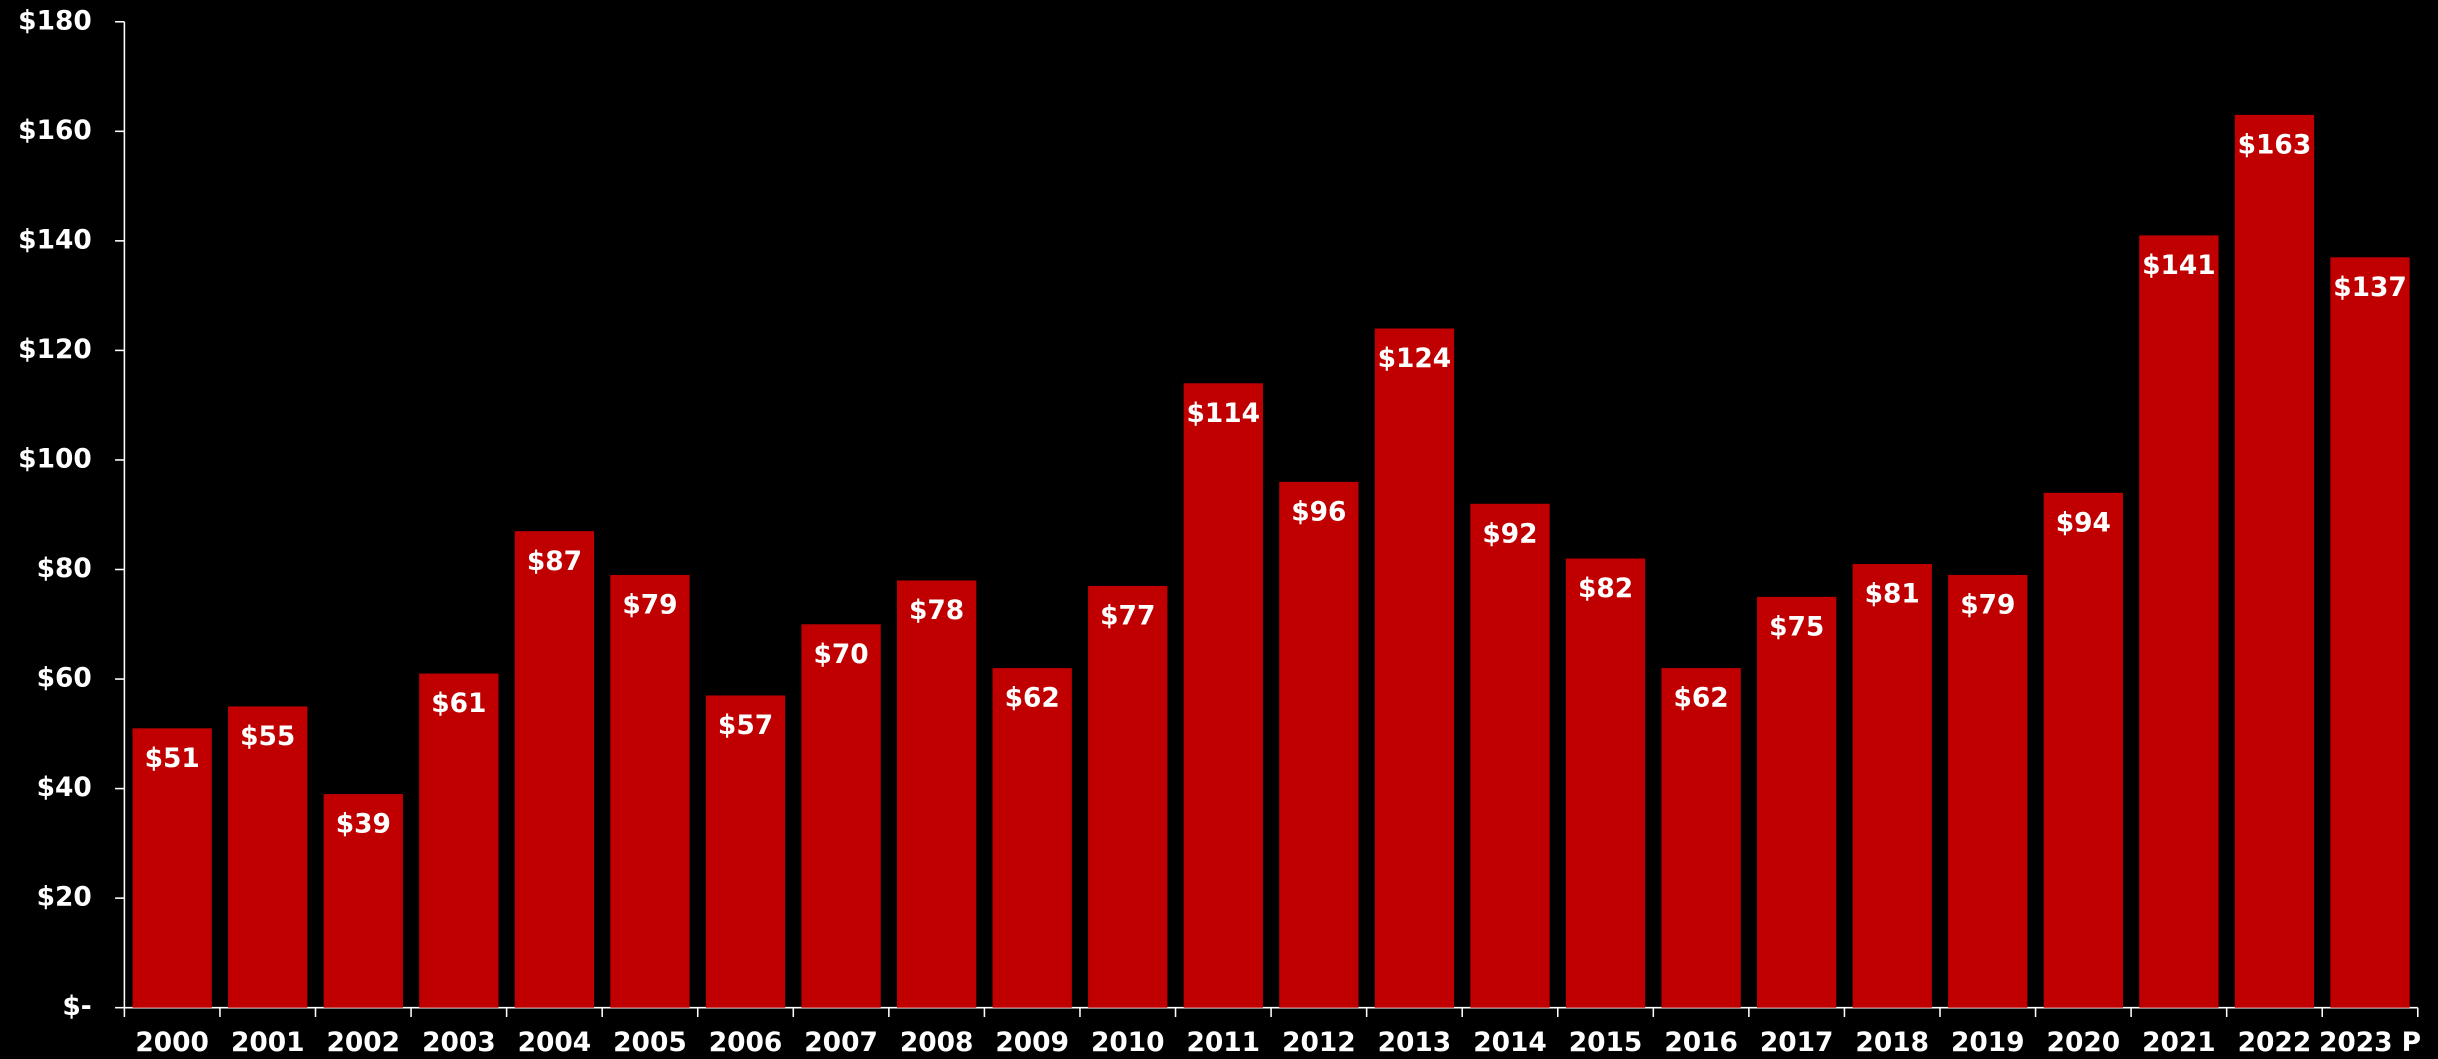 The height and width of the screenshot is (1059, 2438). I want to click on x-tick-label: 2005, so click(650, 1042).